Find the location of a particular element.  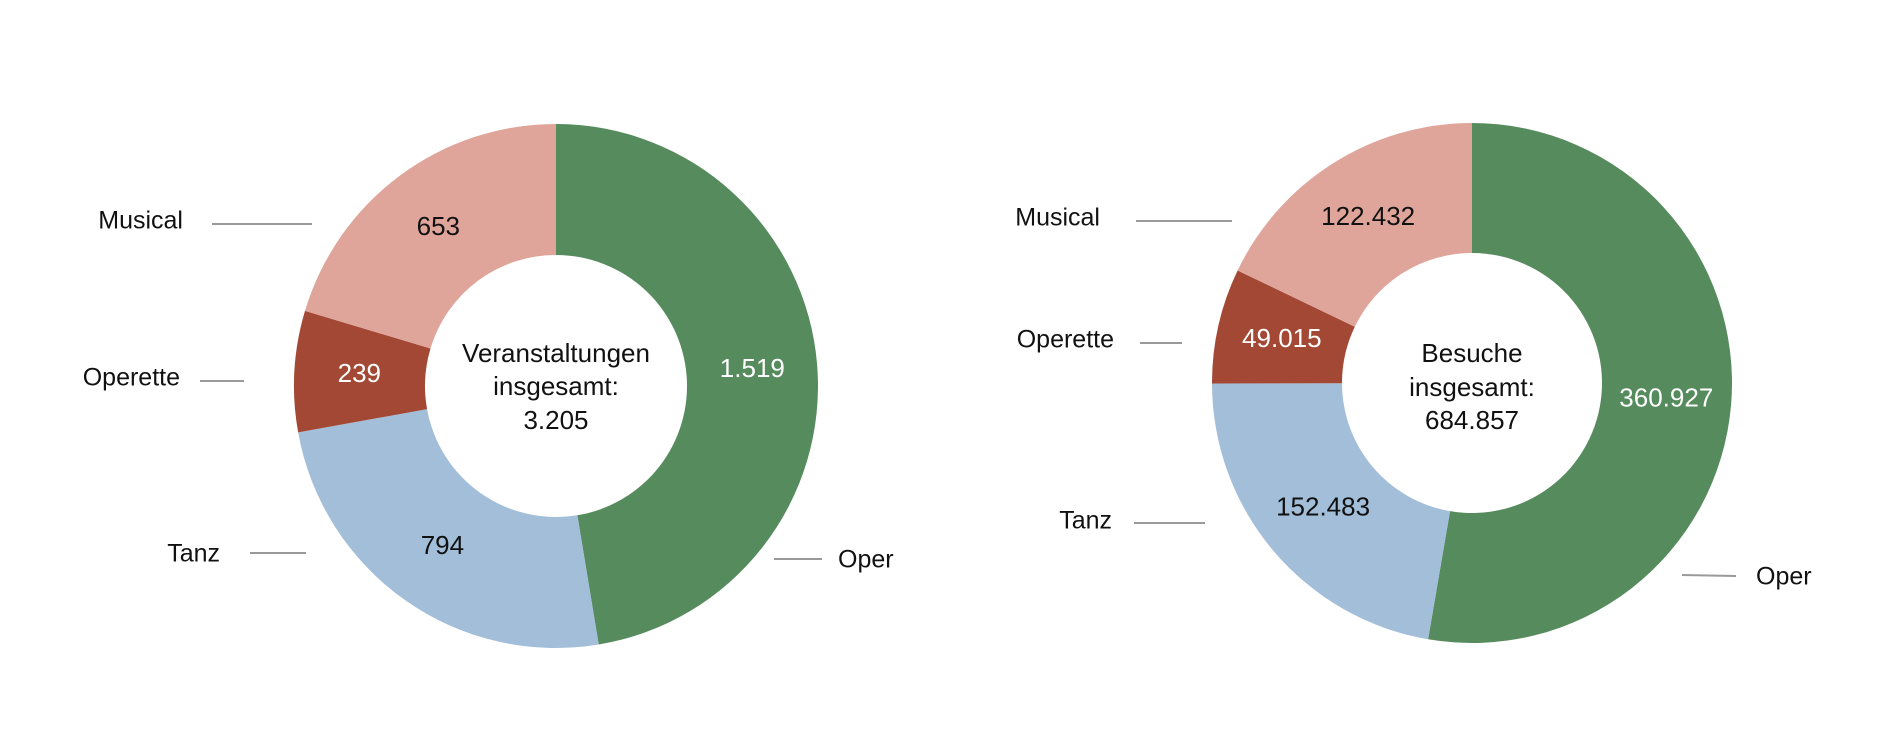

value-label-operette: 239 is located at coordinates (359, 373).